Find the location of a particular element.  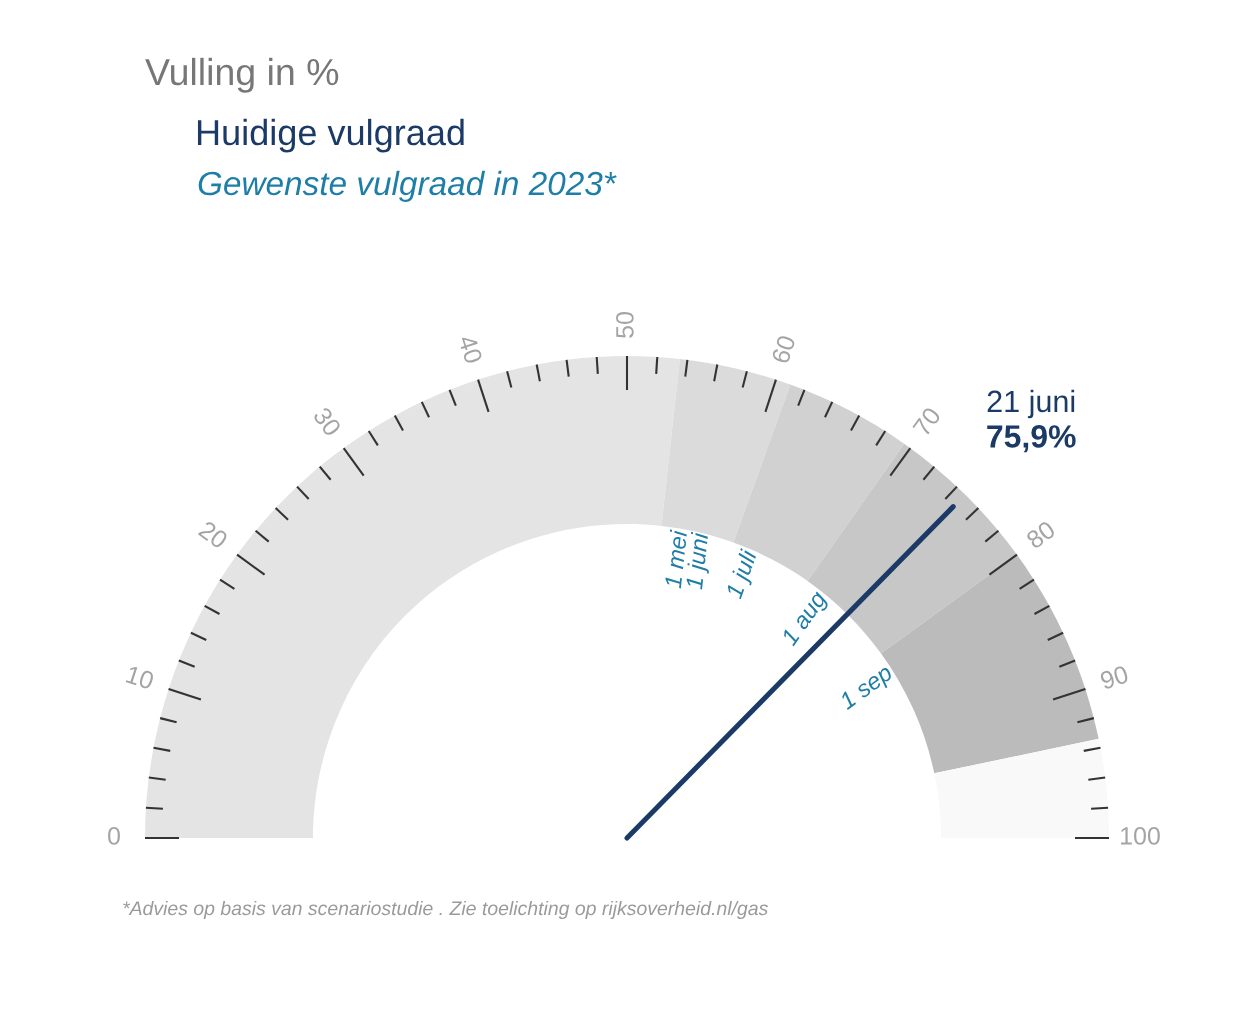

slice-label: 1 aug is located at coordinates (806, 619).